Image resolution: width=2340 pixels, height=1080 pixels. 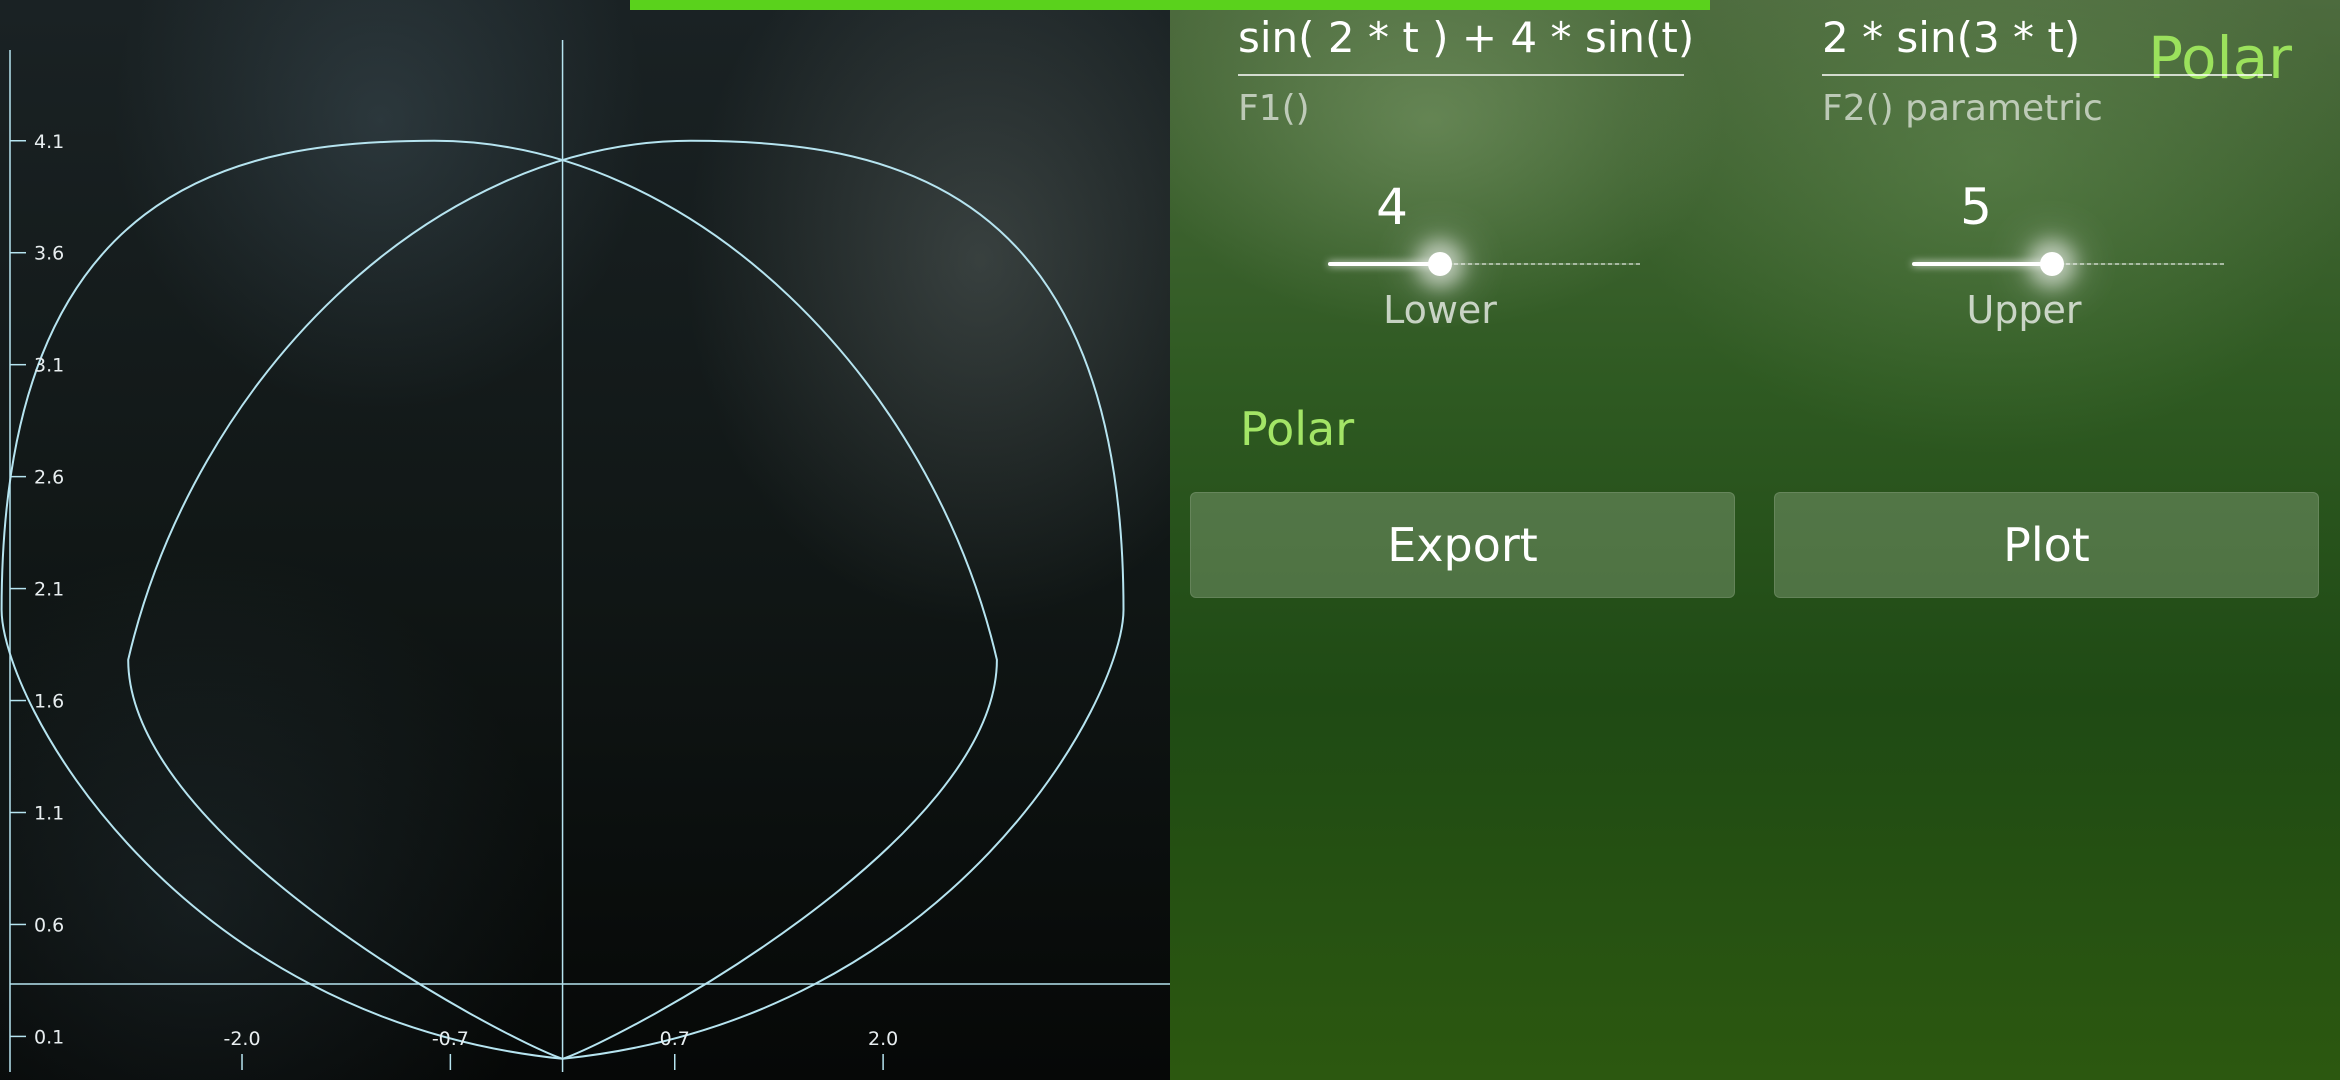 I want to click on y-tick-label: 4.1, so click(x=49, y=142).